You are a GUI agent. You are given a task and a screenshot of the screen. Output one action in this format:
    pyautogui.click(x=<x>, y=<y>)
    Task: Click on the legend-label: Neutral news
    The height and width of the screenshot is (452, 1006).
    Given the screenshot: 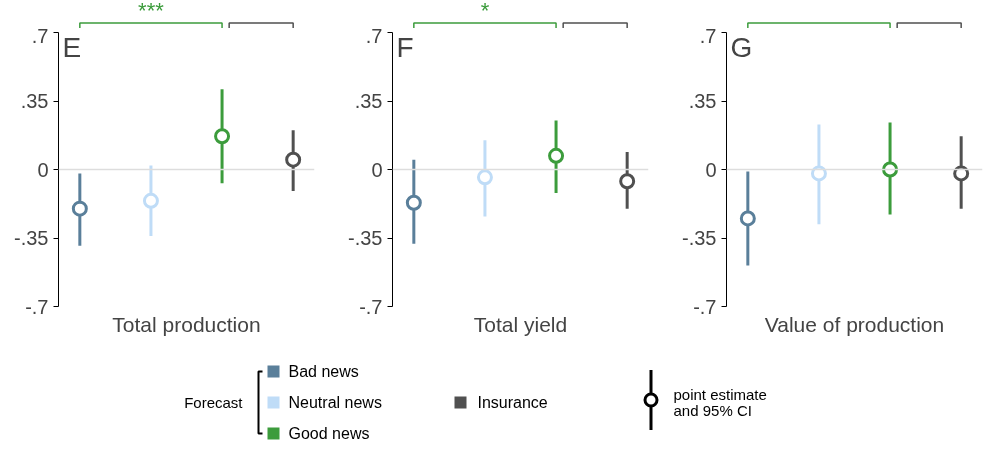 What is the action you would take?
    pyautogui.click(x=335, y=402)
    